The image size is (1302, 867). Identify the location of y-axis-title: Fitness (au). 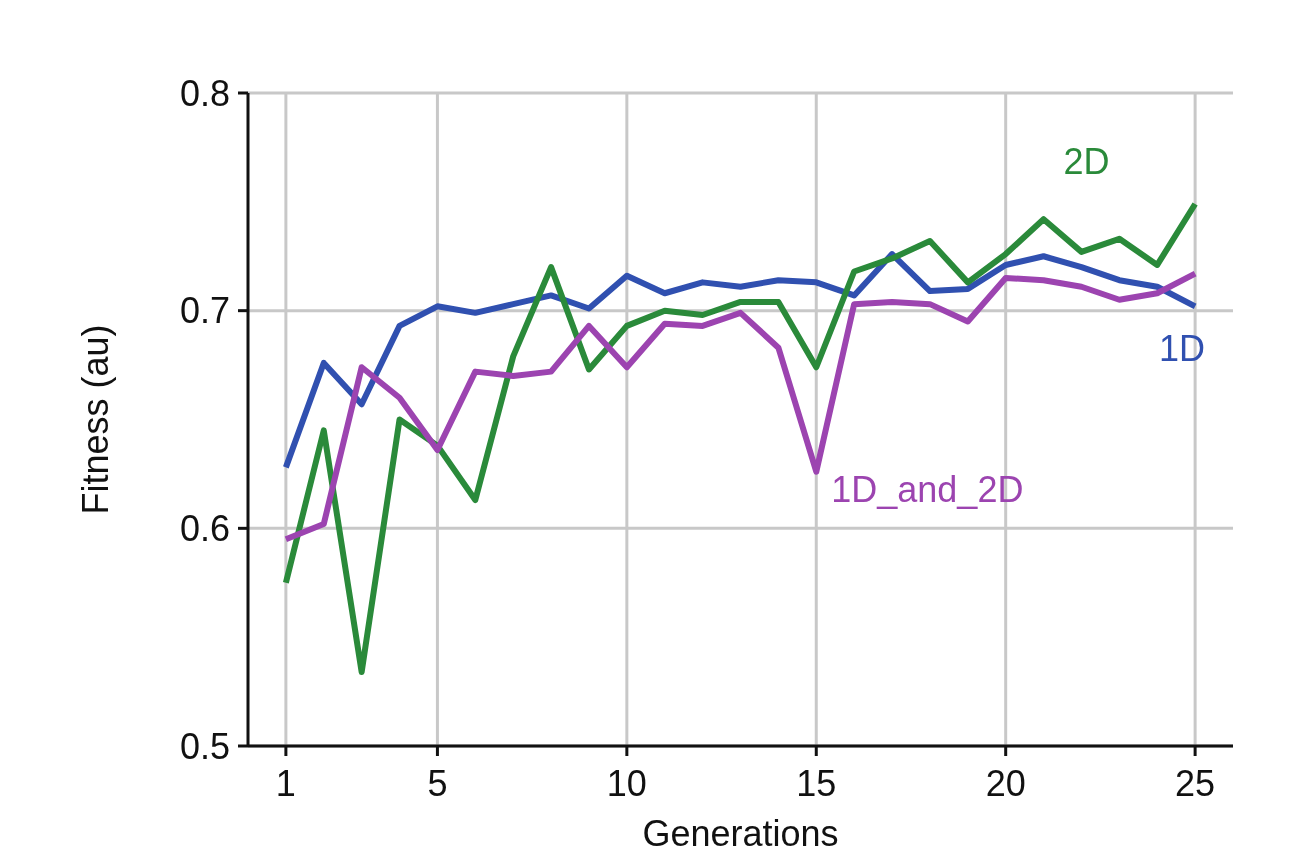
(95, 419).